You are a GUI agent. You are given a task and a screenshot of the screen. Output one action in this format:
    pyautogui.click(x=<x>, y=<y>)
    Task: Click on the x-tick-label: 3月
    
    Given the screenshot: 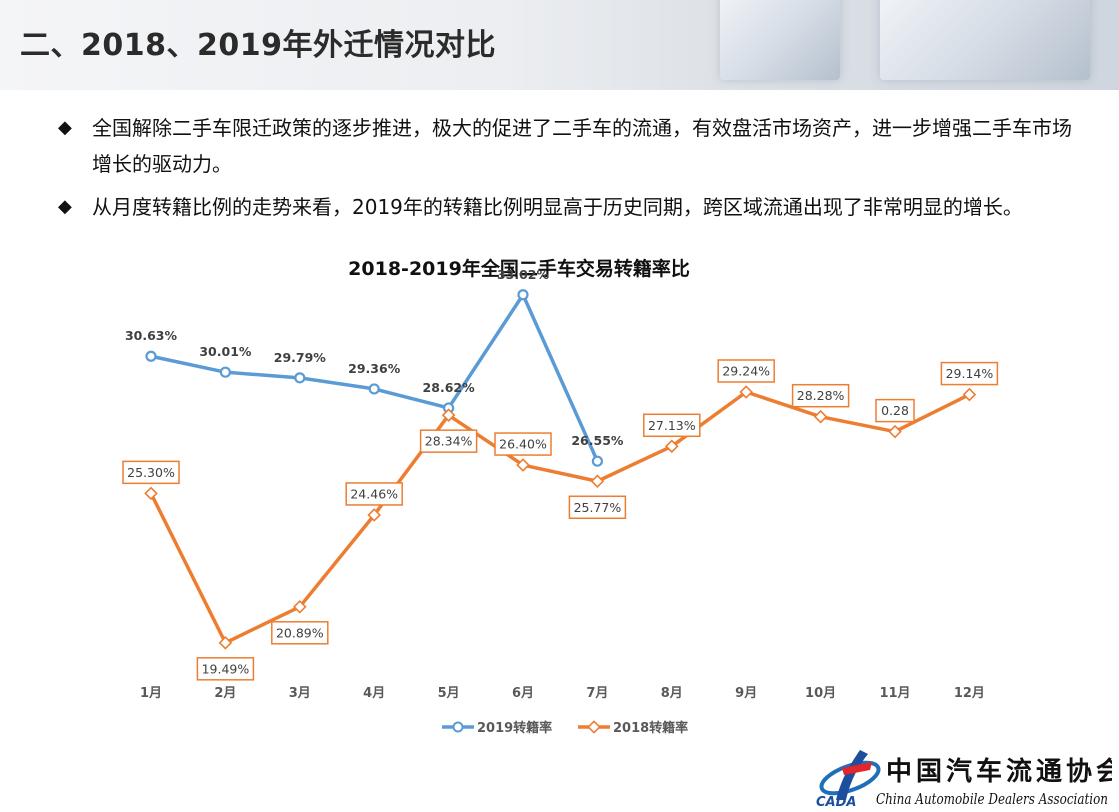 What is the action you would take?
    pyautogui.click(x=300, y=693)
    